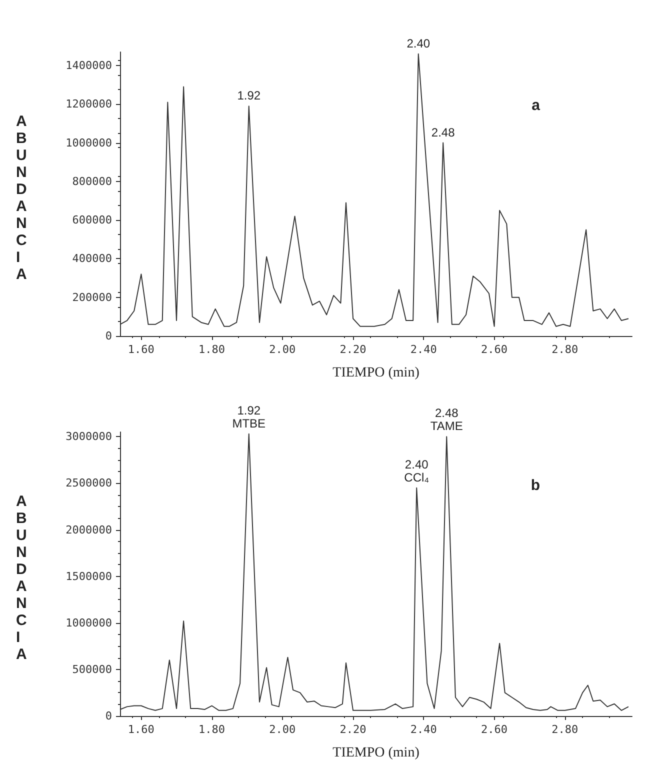 The width and height of the screenshot is (648, 780). Describe the element at coordinates (92, 669) in the screenshot. I see `y-tick-label: 500000` at that location.